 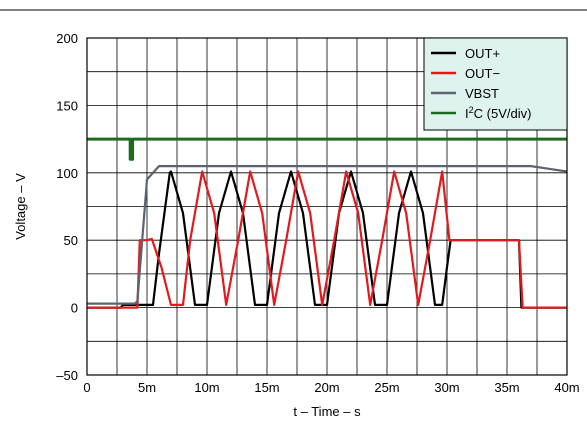 I want to click on legend-label: OUT+, so click(x=482, y=53).